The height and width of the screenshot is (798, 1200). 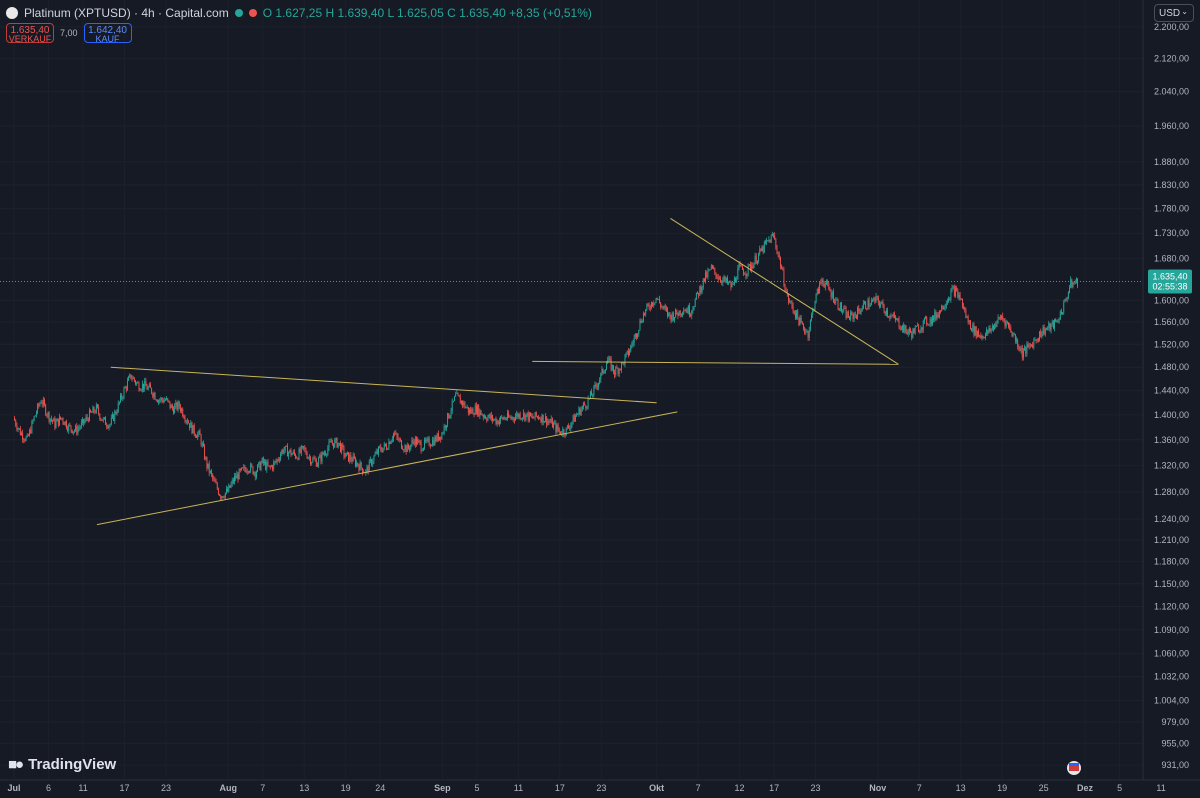 What do you see at coordinates (715, 362) in the screenshot?
I see `trendline` at bounding box center [715, 362].